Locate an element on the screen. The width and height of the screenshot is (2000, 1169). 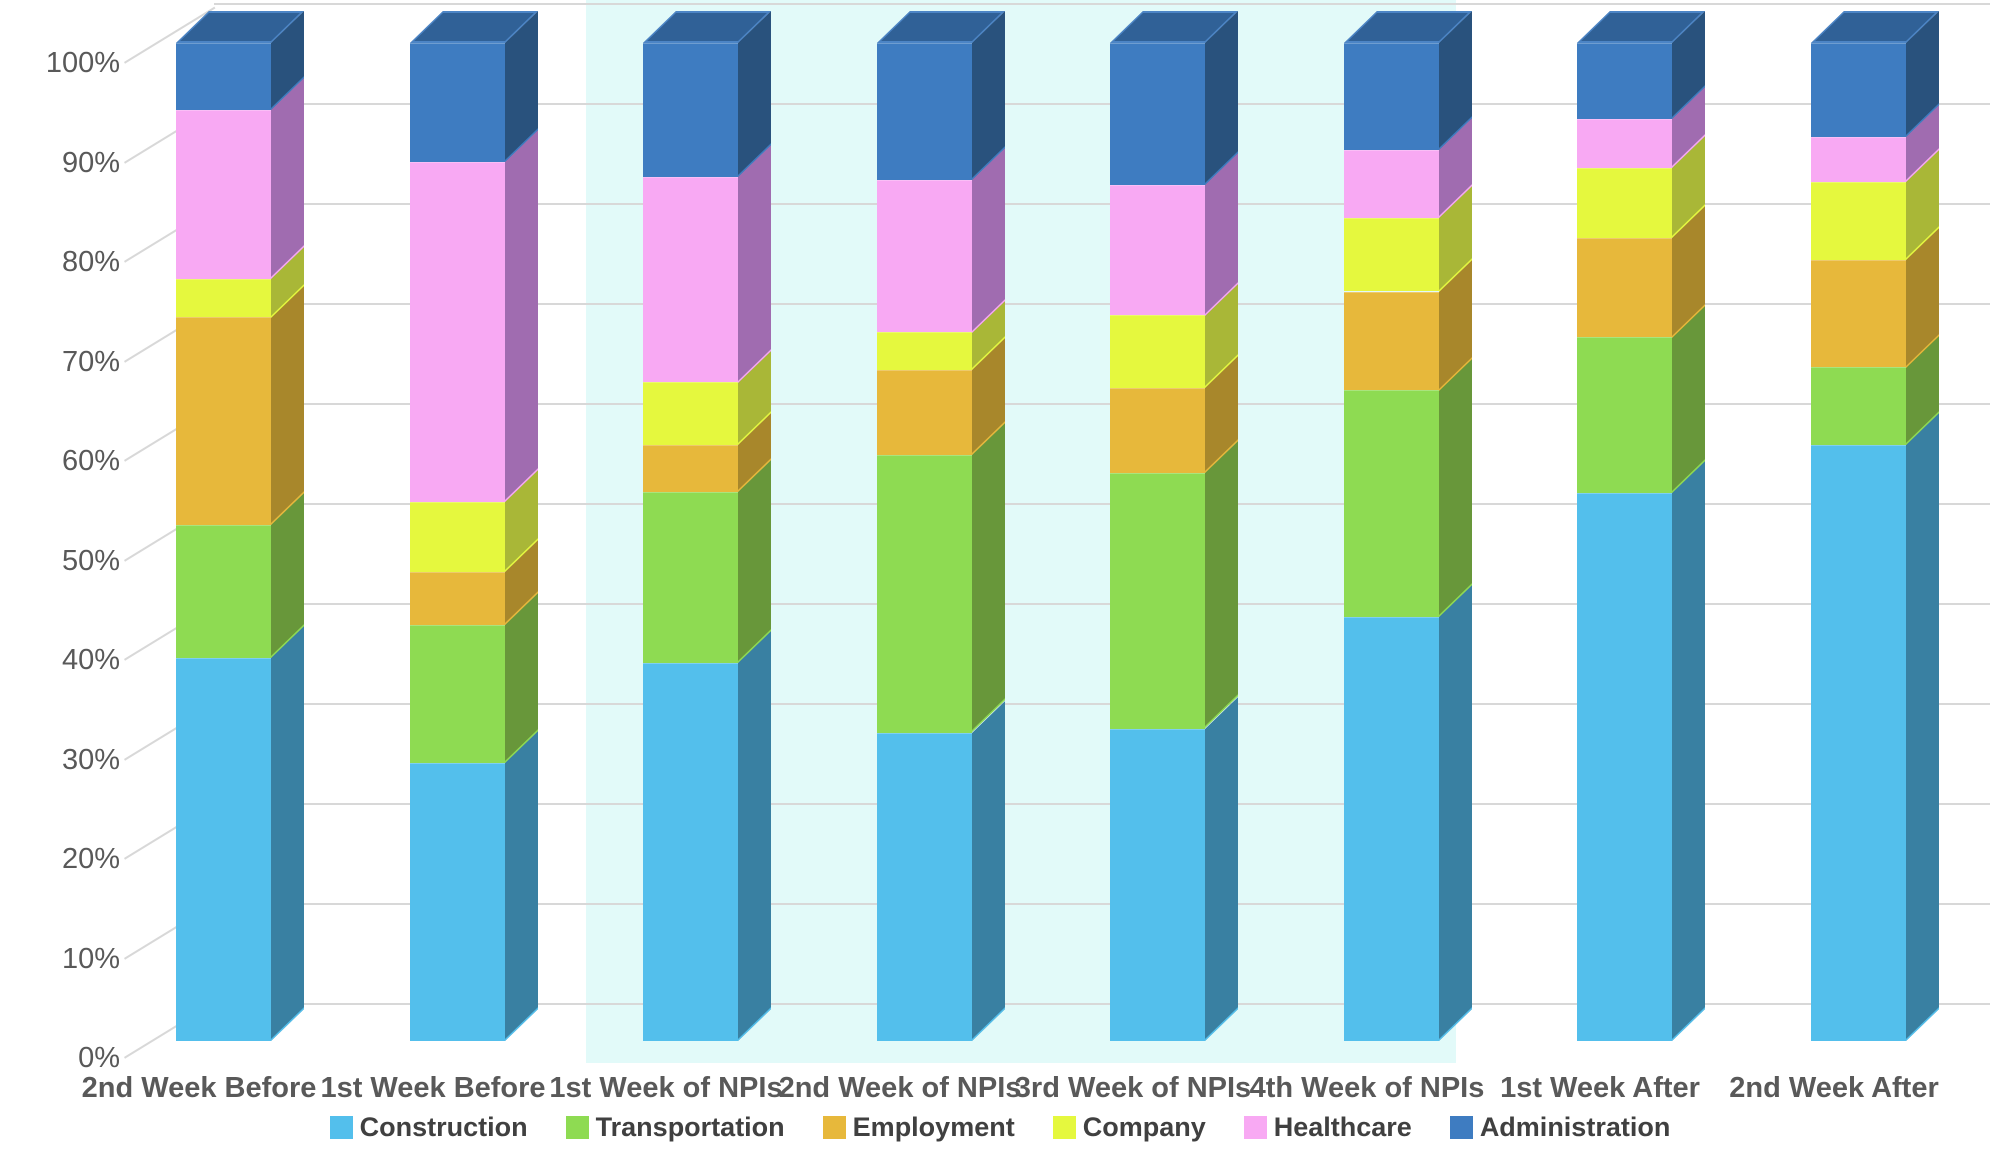
y-axis-tick-label: 70% is located at coordinates (90, 361).